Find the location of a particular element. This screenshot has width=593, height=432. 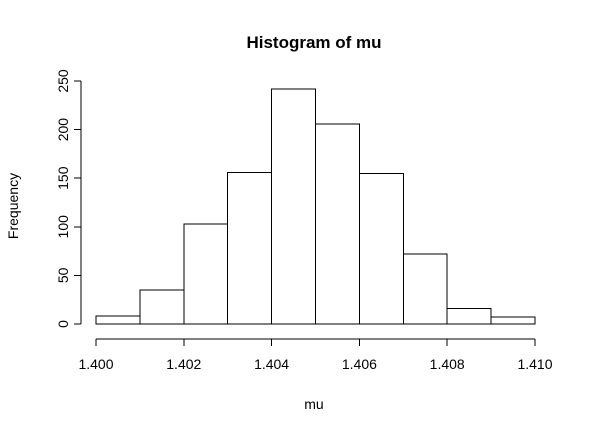

y-axis: 0 50 100 150 200 250 is located at coordinates (68, 198).